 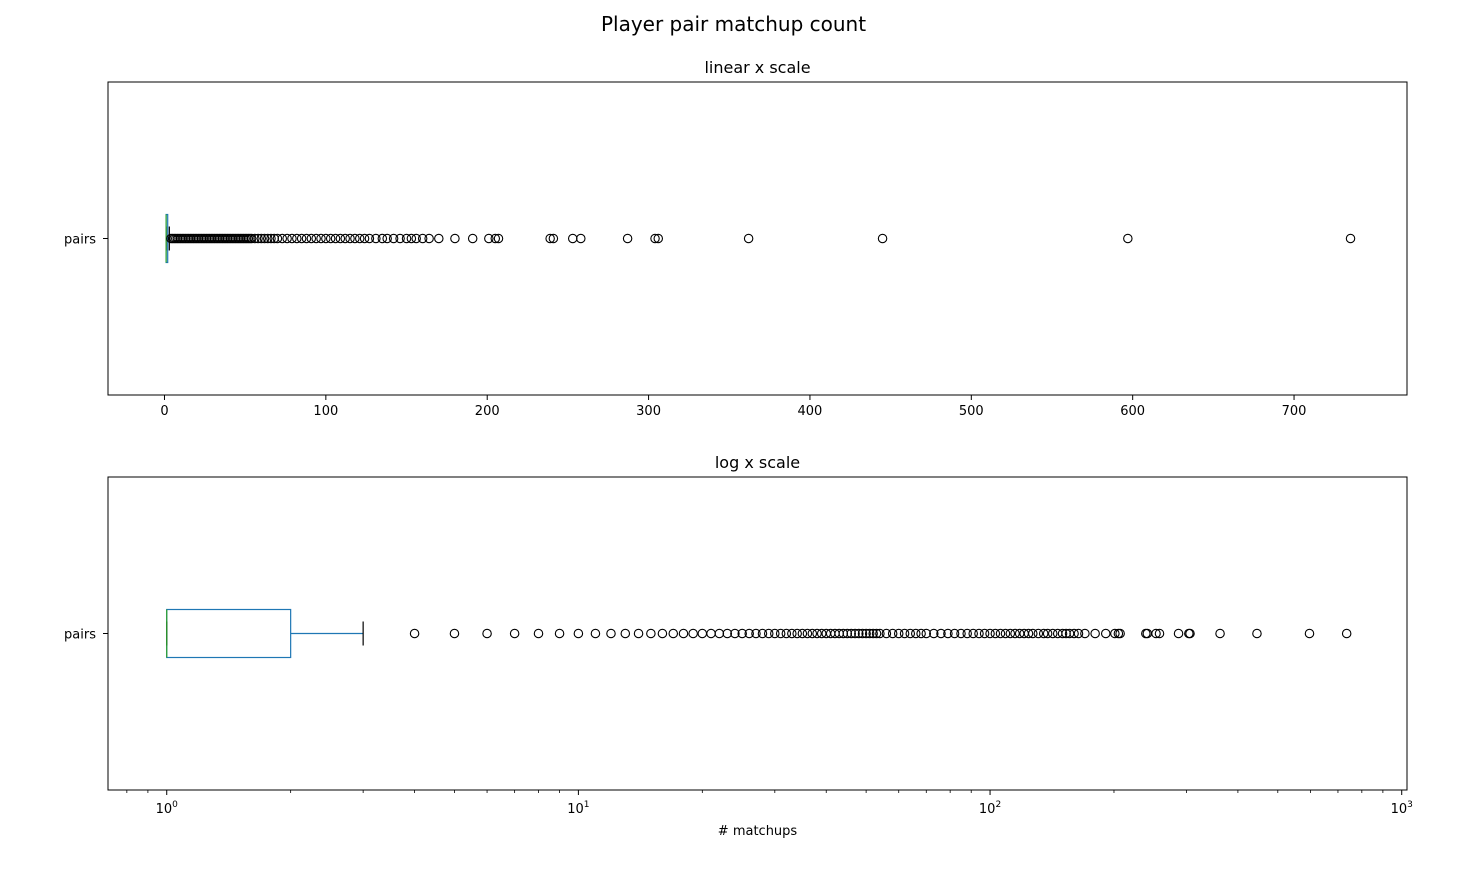 I want to click on x-tick-label: 10², so click(x=990, y=808).